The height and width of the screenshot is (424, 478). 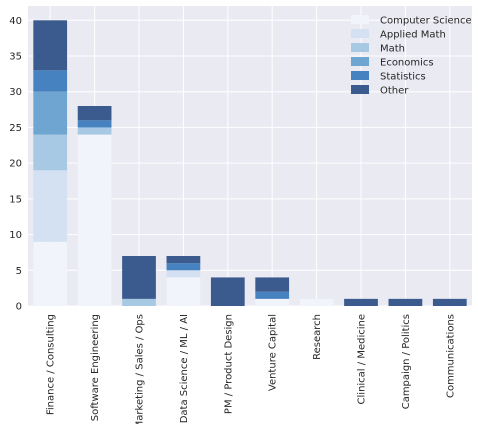 What do you see at coordinates (15, 199) in the screenshot?
I see `y-tick-label: 15` at bounding box center [15, 199].